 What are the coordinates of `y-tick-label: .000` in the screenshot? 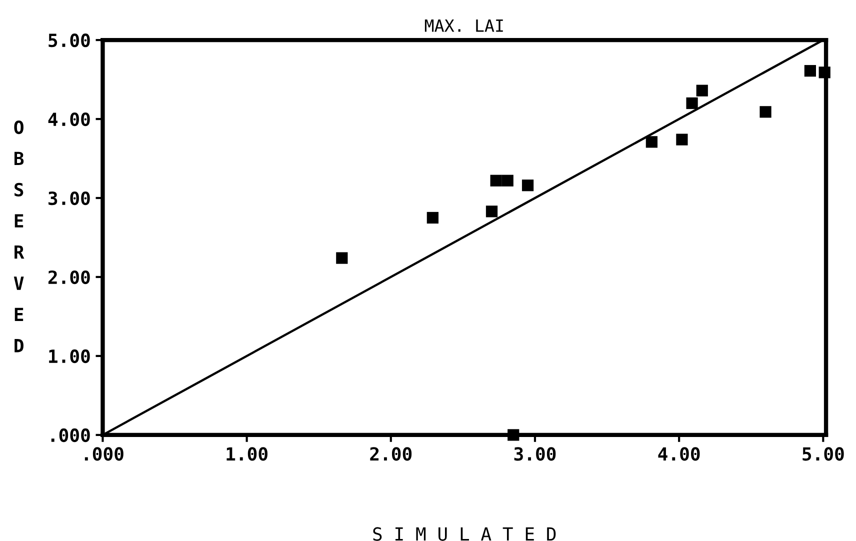 It's located at (70, 435).